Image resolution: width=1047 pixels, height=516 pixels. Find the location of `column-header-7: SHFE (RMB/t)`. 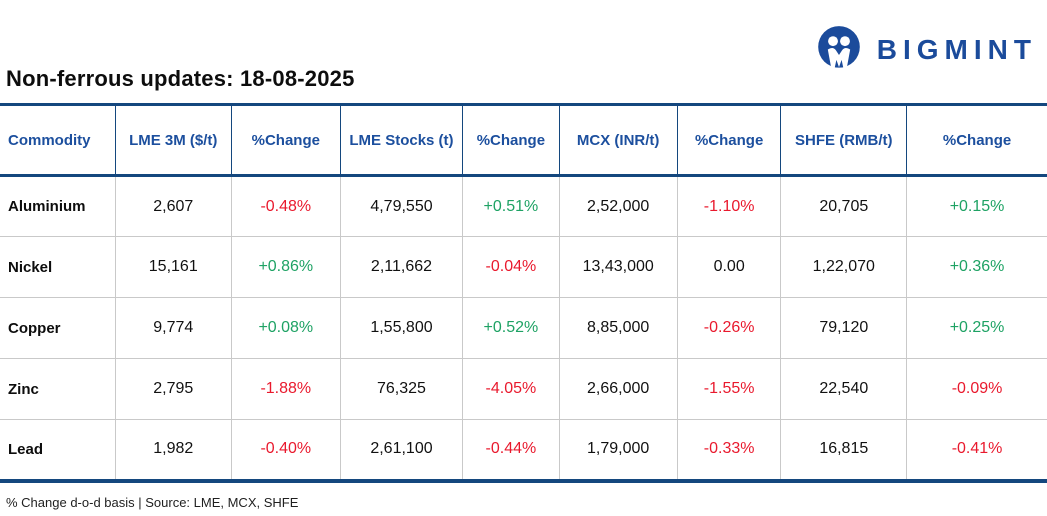

column-header-7: SHFE (RMB/t) is located at coordinates (843, 140).